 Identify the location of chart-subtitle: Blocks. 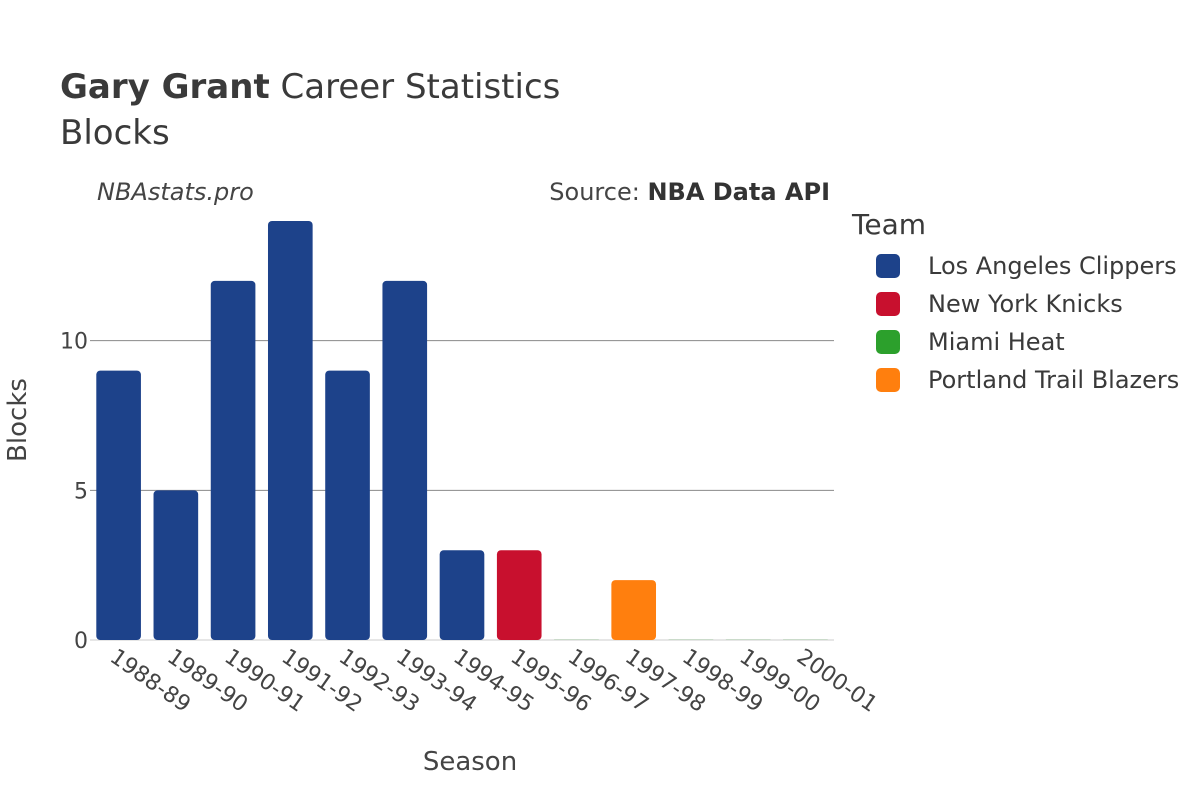
(115, 133).